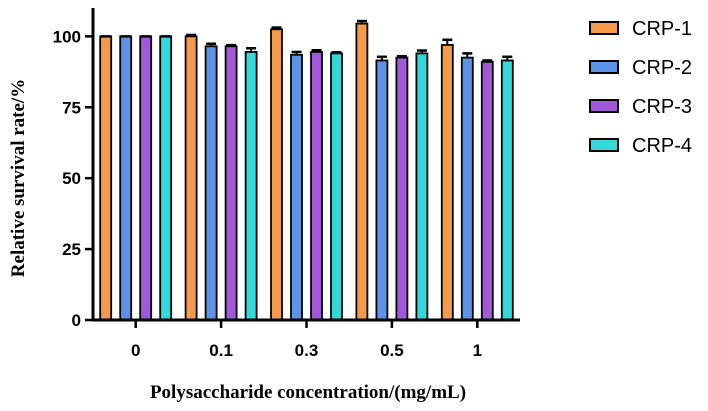 This screenshot has height=411, width=708. Describe the element at coordinates (71, 249) in the screenshot. I see `y-tick-label: 25` at that location.